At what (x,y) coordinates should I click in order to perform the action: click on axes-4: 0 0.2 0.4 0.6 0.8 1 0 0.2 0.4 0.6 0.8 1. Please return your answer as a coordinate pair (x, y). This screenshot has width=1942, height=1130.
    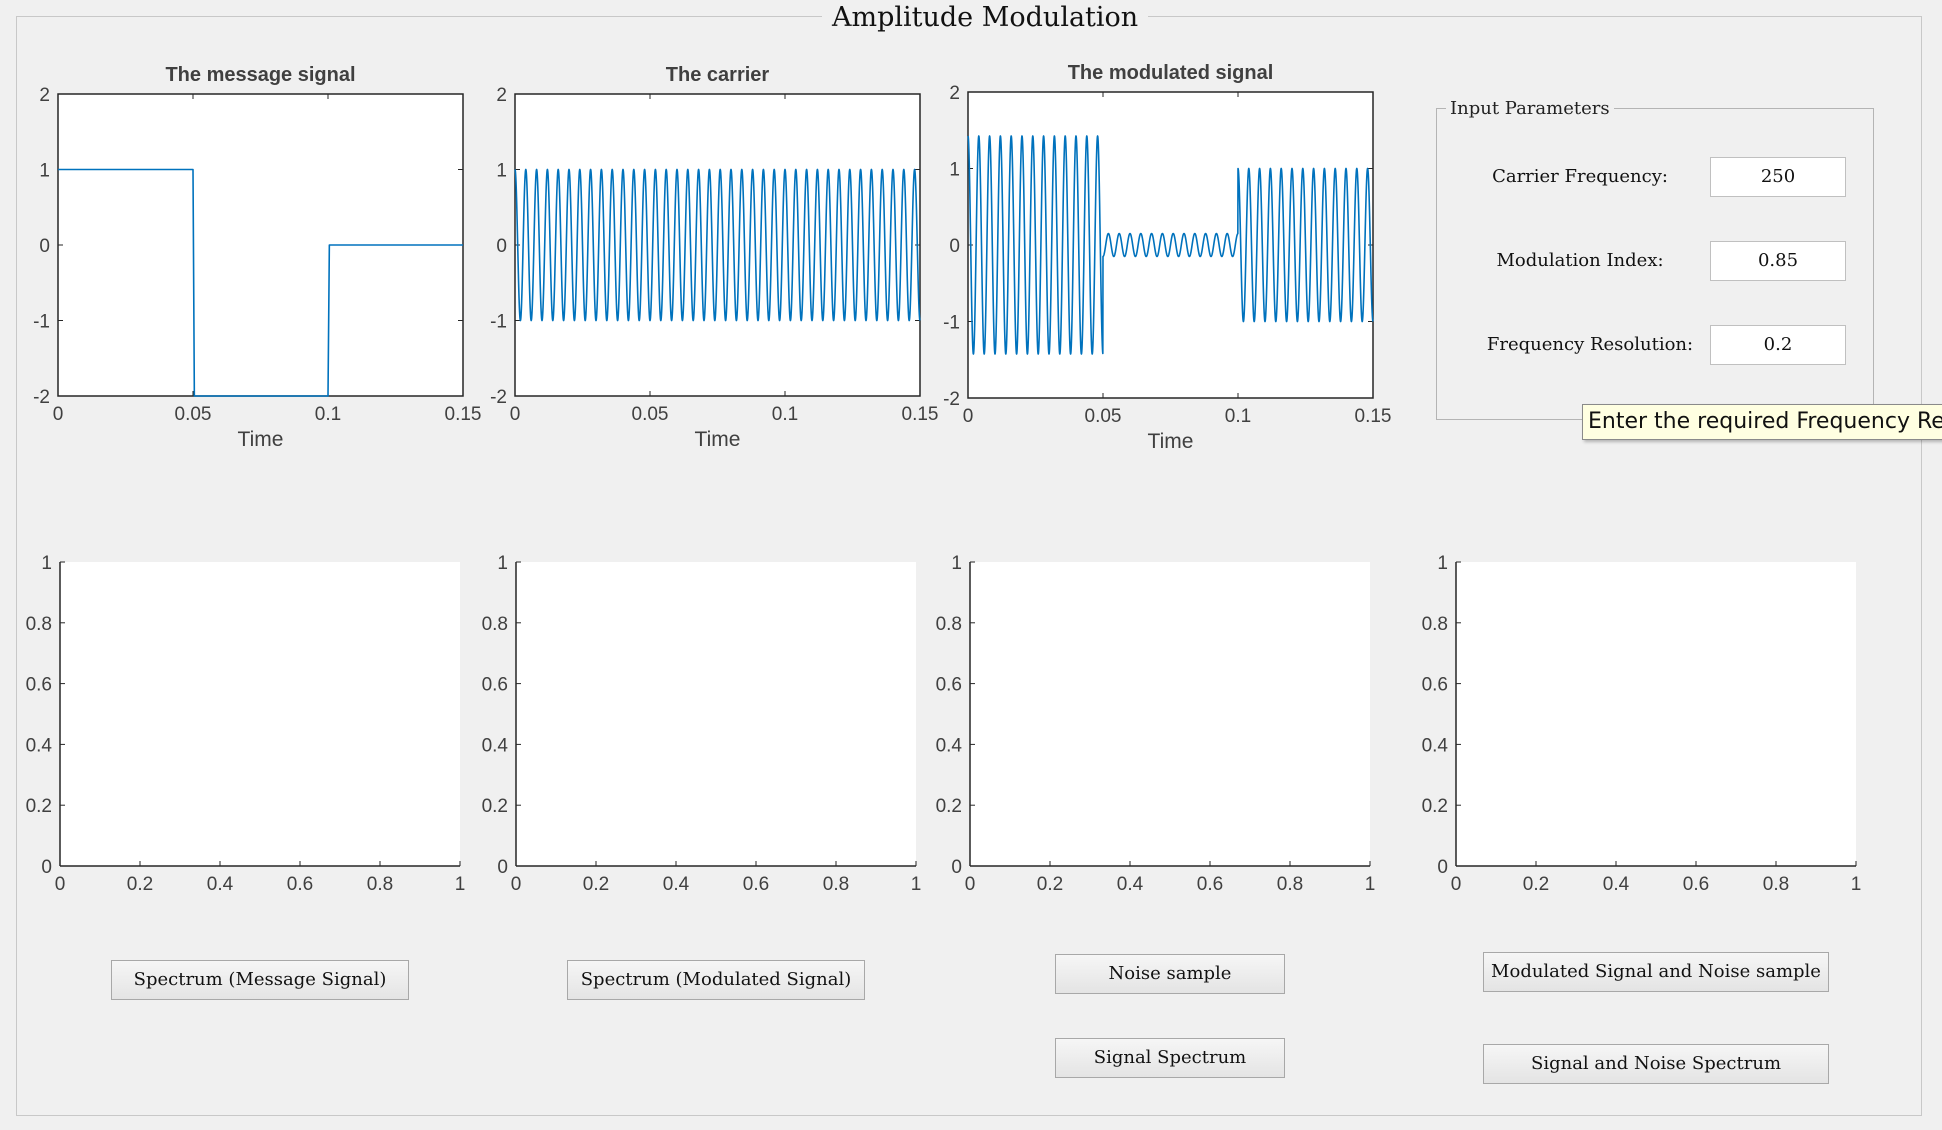
    Looking at the image, I should click on (246, 724).